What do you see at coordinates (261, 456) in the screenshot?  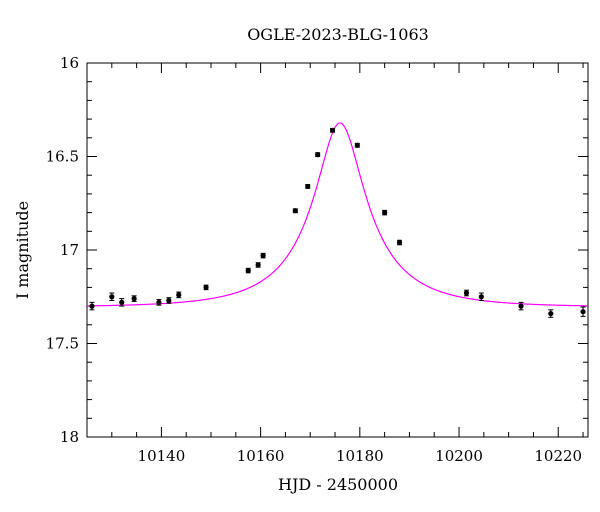 I see `x-tick-label: 10160` at bounding box center [261, 456].